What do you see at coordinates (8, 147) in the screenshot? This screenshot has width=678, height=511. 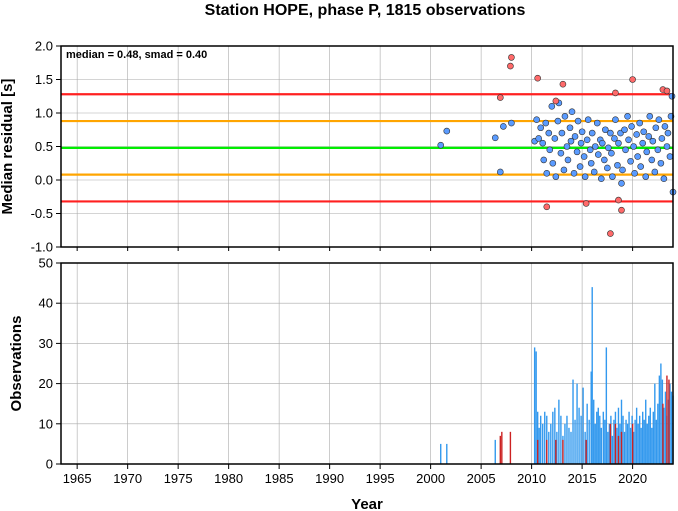 I see `residual-y-axis-label: Median residual [s]` at bounding box center [8, 147].